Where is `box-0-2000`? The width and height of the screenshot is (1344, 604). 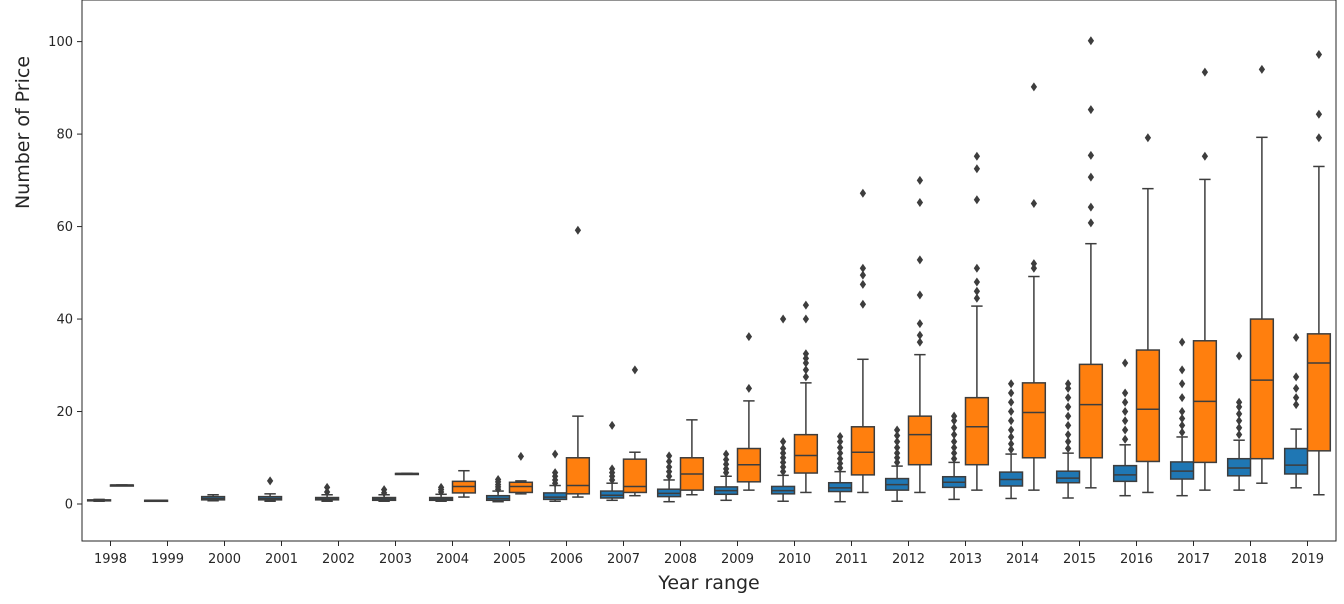
box-0-2000 is located at coordinates (213, 498).